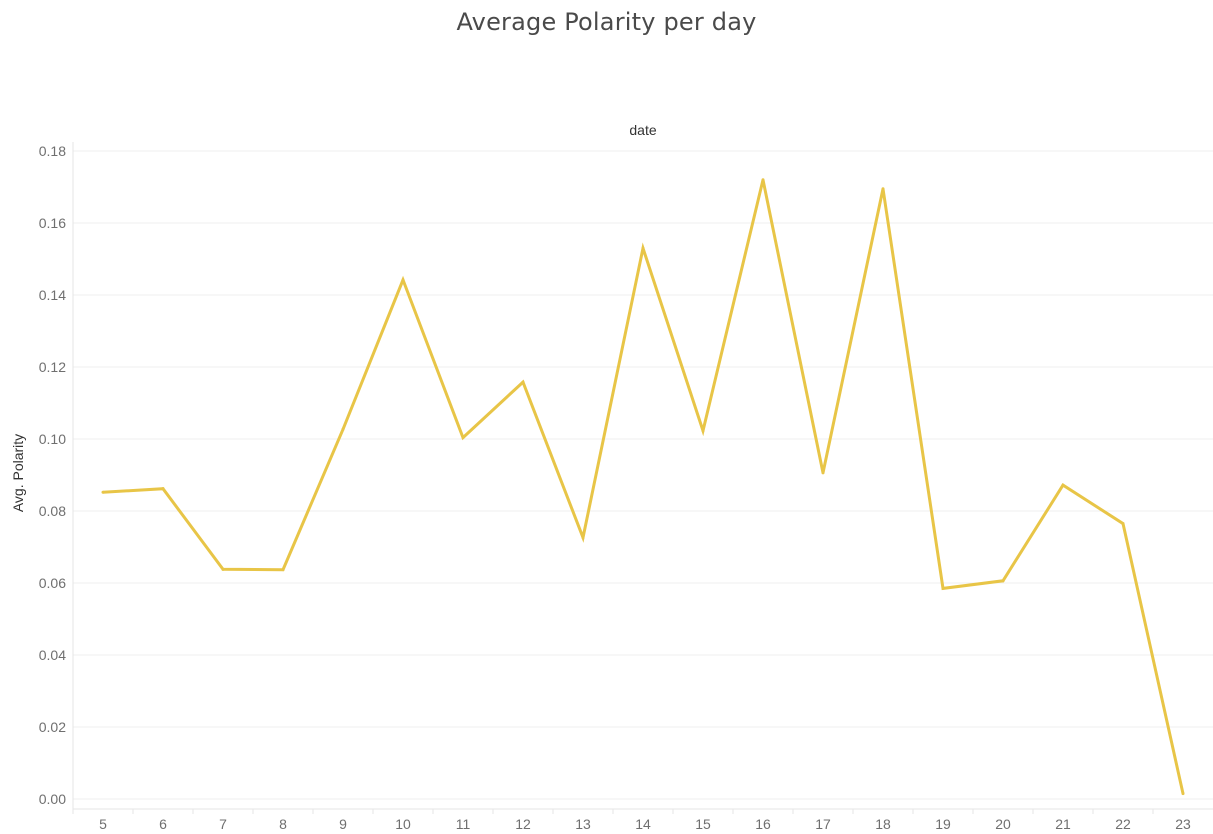 The height and width of the screenshot is (834, 1213). Describe the element at coordinates (52, 439) in the screenshot. I see `y-tick-label: 0.10` at that location.